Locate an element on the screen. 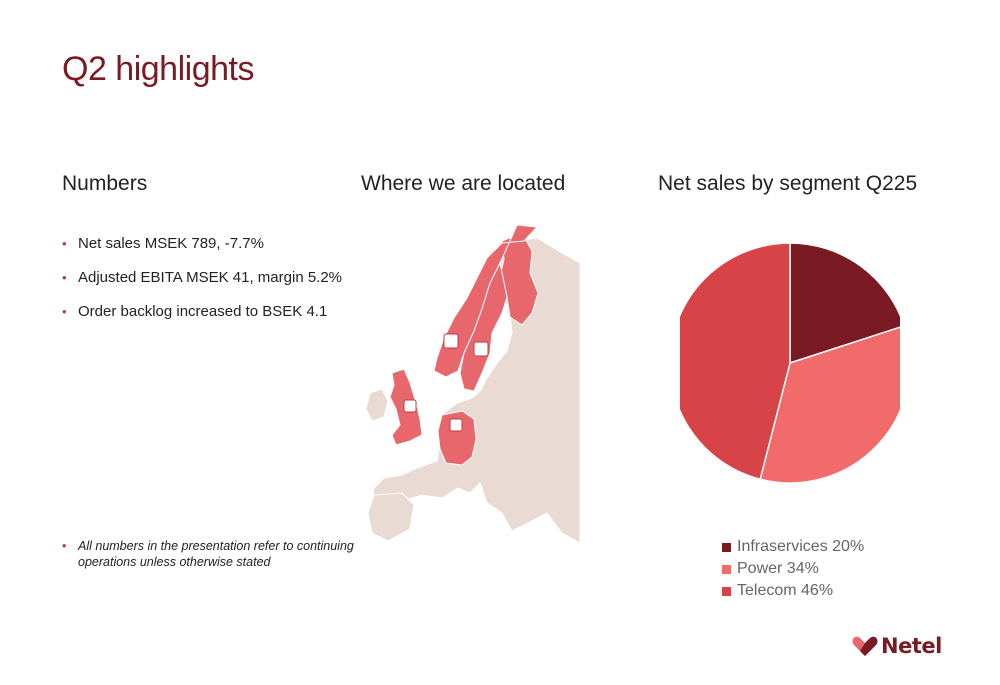  pie-slice-power is located at coordinates (829, 405).